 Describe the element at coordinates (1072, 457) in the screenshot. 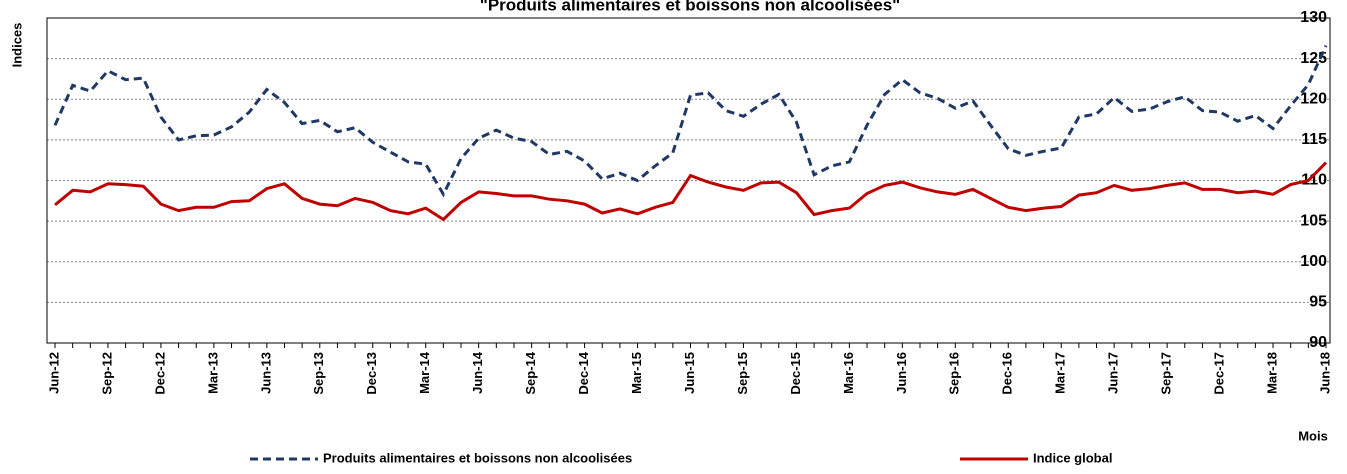

I see `legend-label: Indice global` at that location.